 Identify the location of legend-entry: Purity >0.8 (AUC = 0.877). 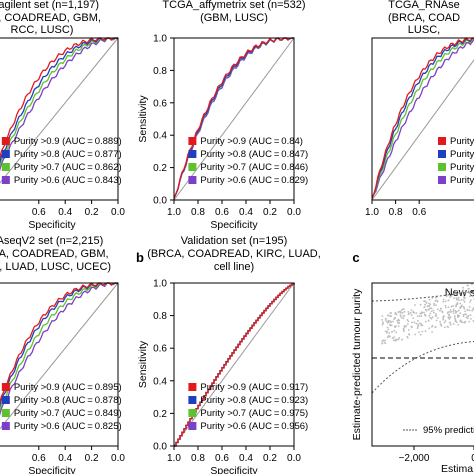
(68, 154).